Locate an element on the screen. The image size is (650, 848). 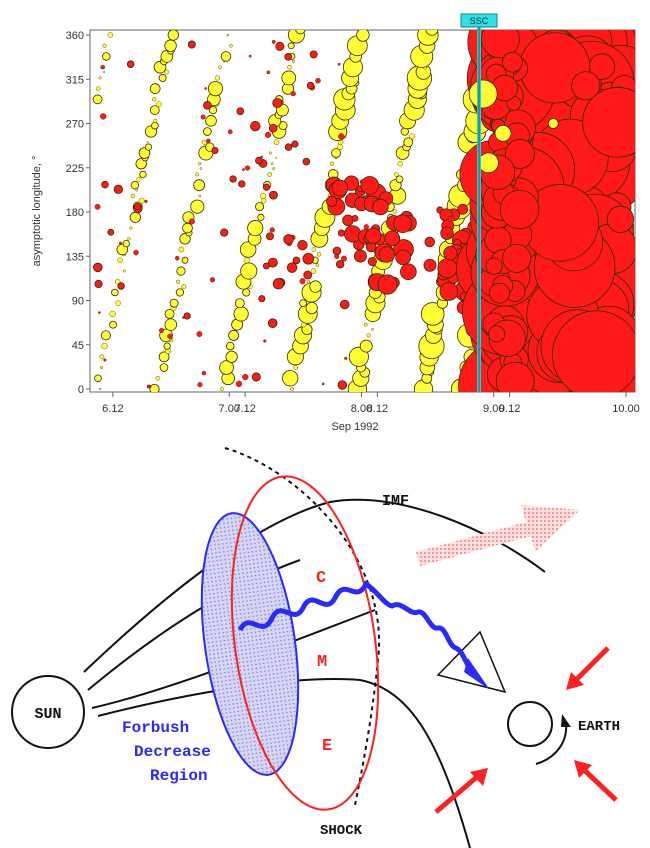
forbush-line-2: Decrease is located at coordinates (172, 752).